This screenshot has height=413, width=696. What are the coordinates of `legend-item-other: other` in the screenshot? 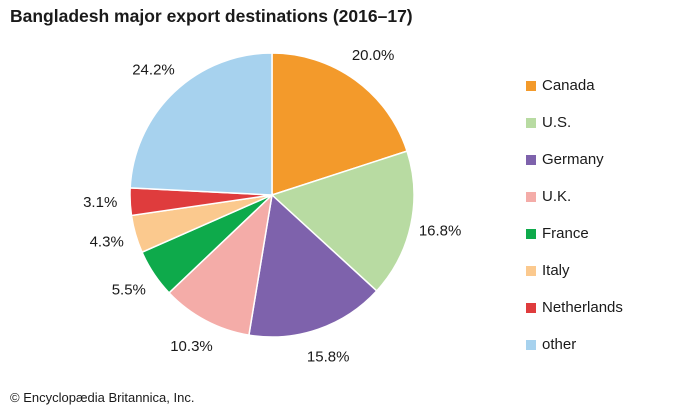 It's located at (574, 344).